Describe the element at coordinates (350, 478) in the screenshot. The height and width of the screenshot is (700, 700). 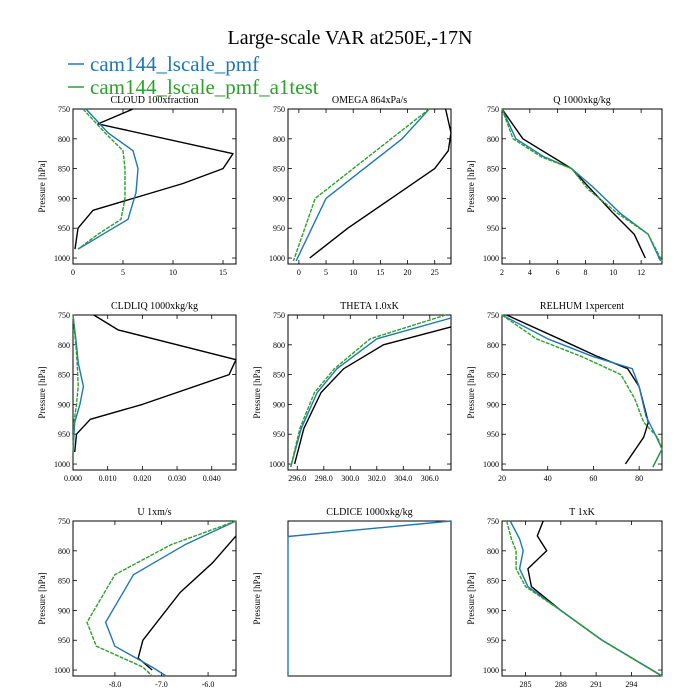
I see `x-tick-label: 300.0` at that location.